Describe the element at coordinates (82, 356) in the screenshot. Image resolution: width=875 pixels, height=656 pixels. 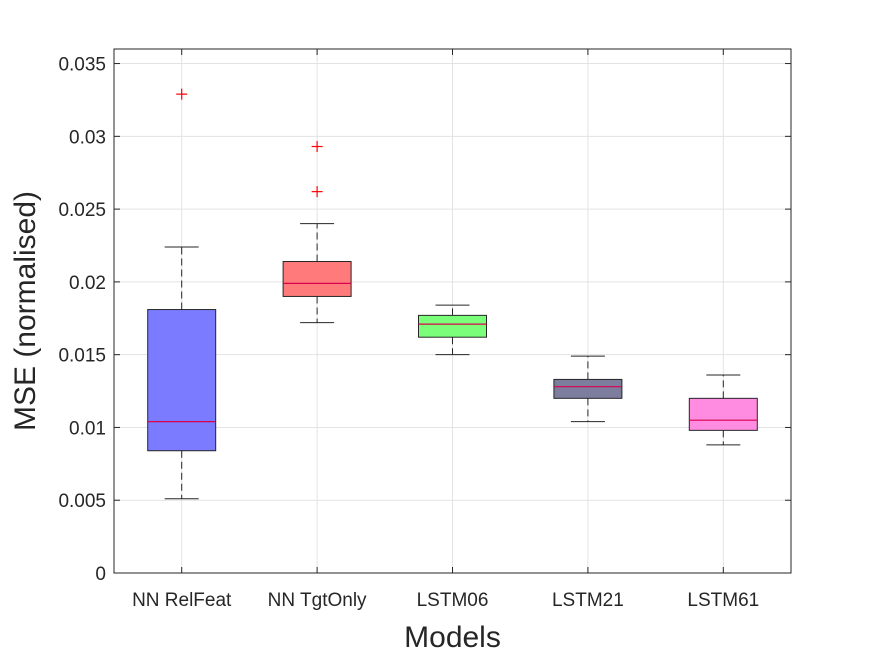
I see `y-tick-label: 0.015` at that location.